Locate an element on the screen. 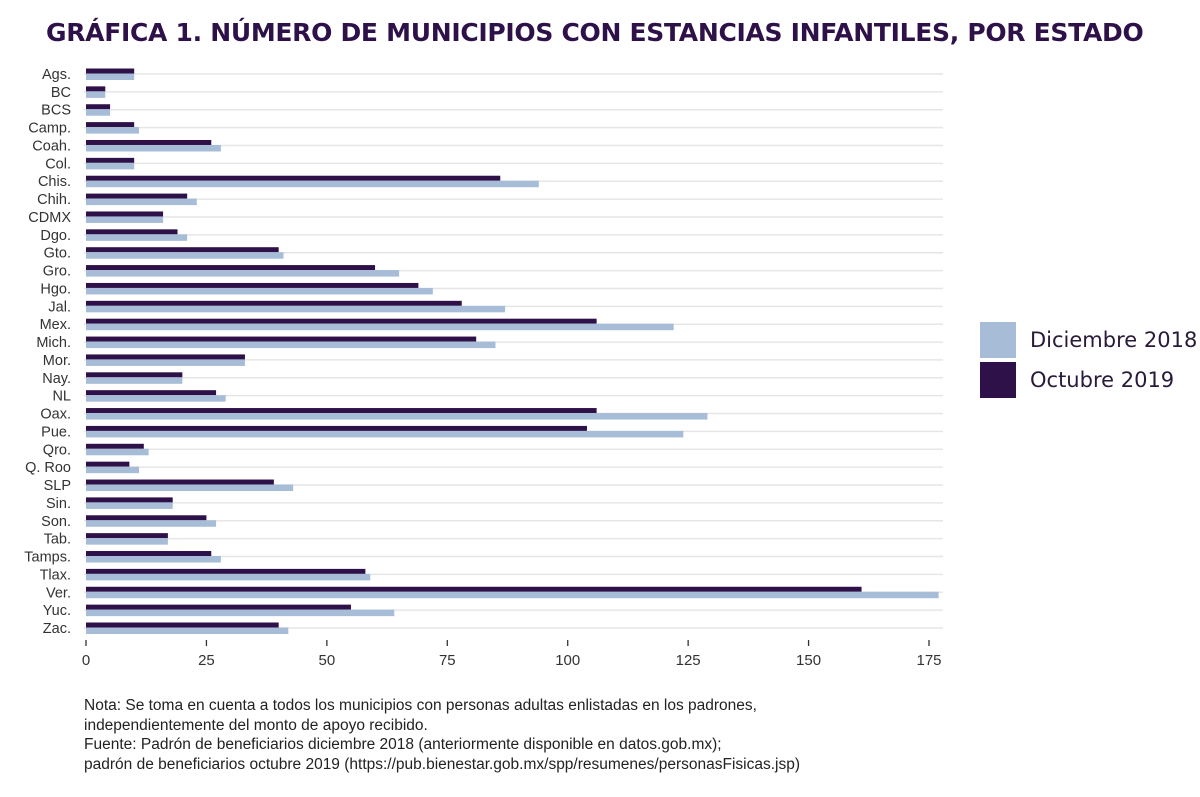 This screenshot has width=1200, height=797. category-label: Zac. is located at coordinates (57, 629).